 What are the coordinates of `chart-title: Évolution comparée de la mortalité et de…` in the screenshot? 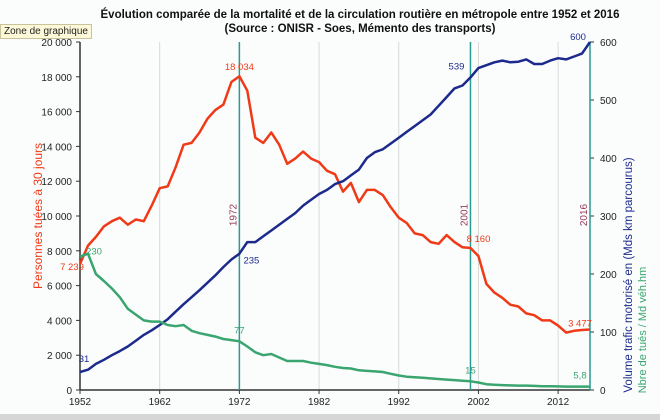 It's located at (360, 22).